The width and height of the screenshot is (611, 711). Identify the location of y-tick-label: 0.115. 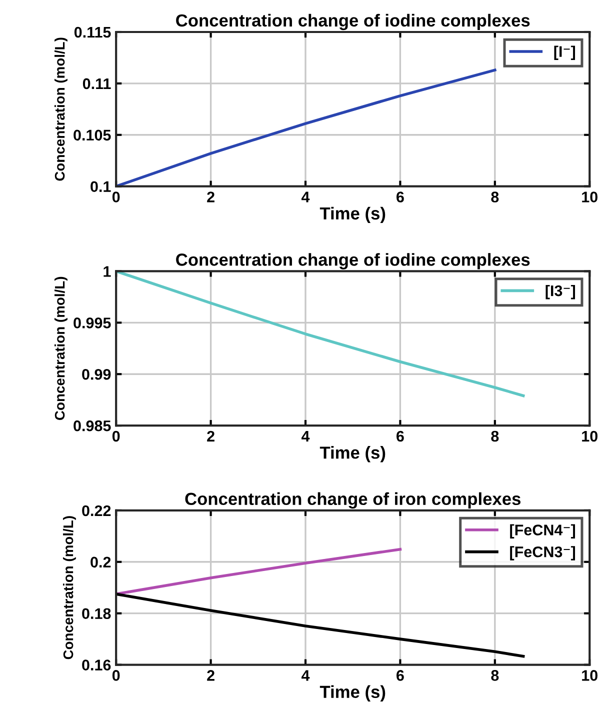
(92, 32).